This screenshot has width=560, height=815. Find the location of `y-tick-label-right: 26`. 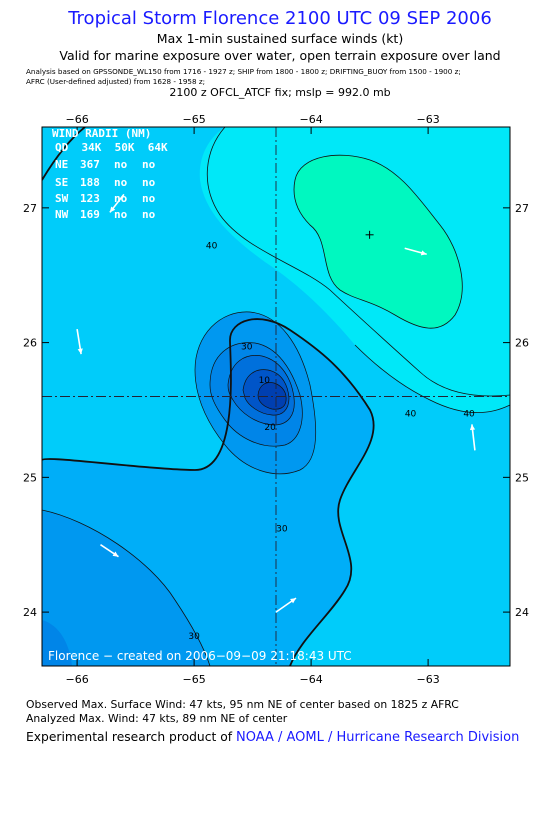

y-tick-label-right: 26 is located at coordinates (522, 343).